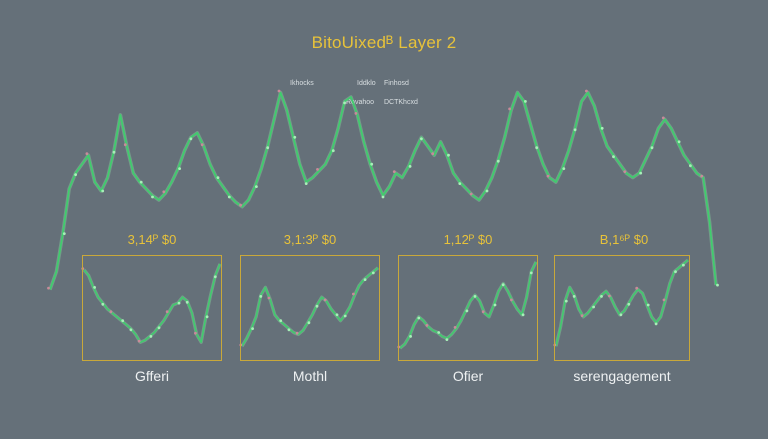 The width and height of the screenshot is (768, 439). I want to click on chart-title: BitoUixedᴮ Layer 2, so click(384, 42).